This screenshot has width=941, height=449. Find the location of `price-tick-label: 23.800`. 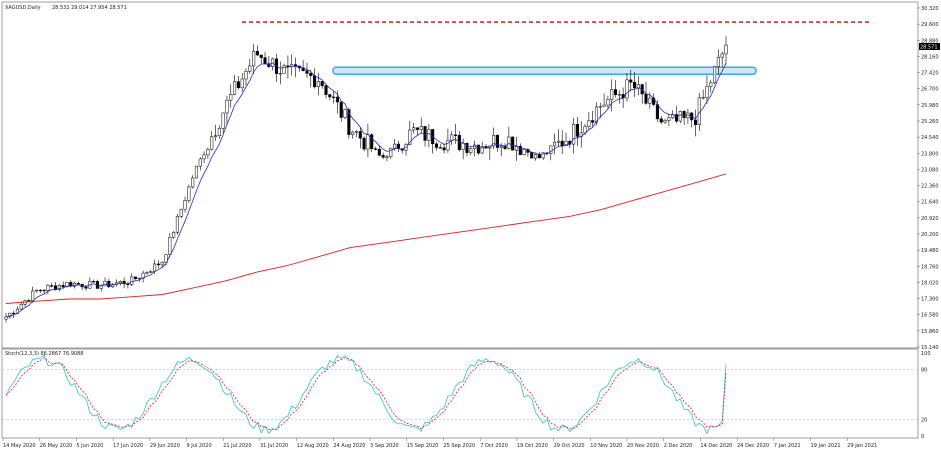

price-tick-label: 23.800 is located at coordinates (930, 154).